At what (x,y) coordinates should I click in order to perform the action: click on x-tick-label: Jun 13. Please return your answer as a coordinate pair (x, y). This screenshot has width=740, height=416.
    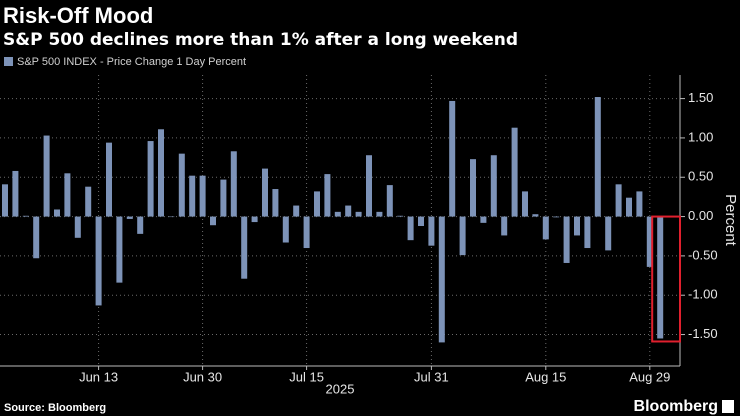
    Looking at the image, I should click on (98, 376).